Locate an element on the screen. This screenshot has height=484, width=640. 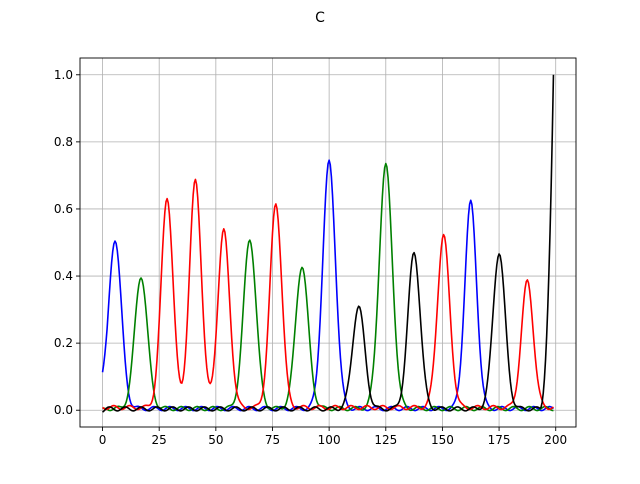
x-tick-label: 200 is located at coordinates (555, 440).